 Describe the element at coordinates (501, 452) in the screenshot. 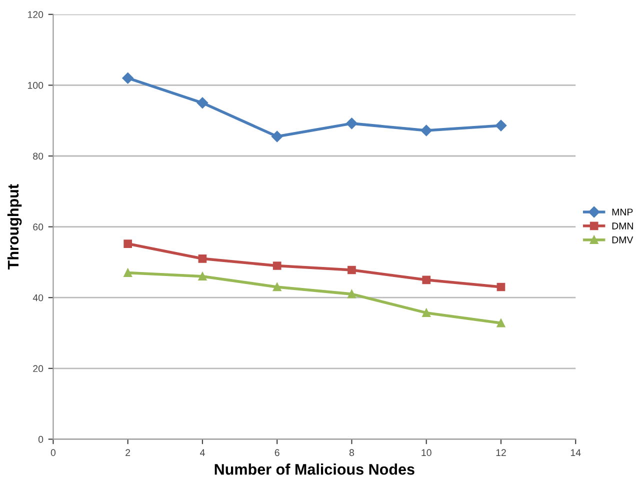

I see `x-tick-label: 12` at that location.